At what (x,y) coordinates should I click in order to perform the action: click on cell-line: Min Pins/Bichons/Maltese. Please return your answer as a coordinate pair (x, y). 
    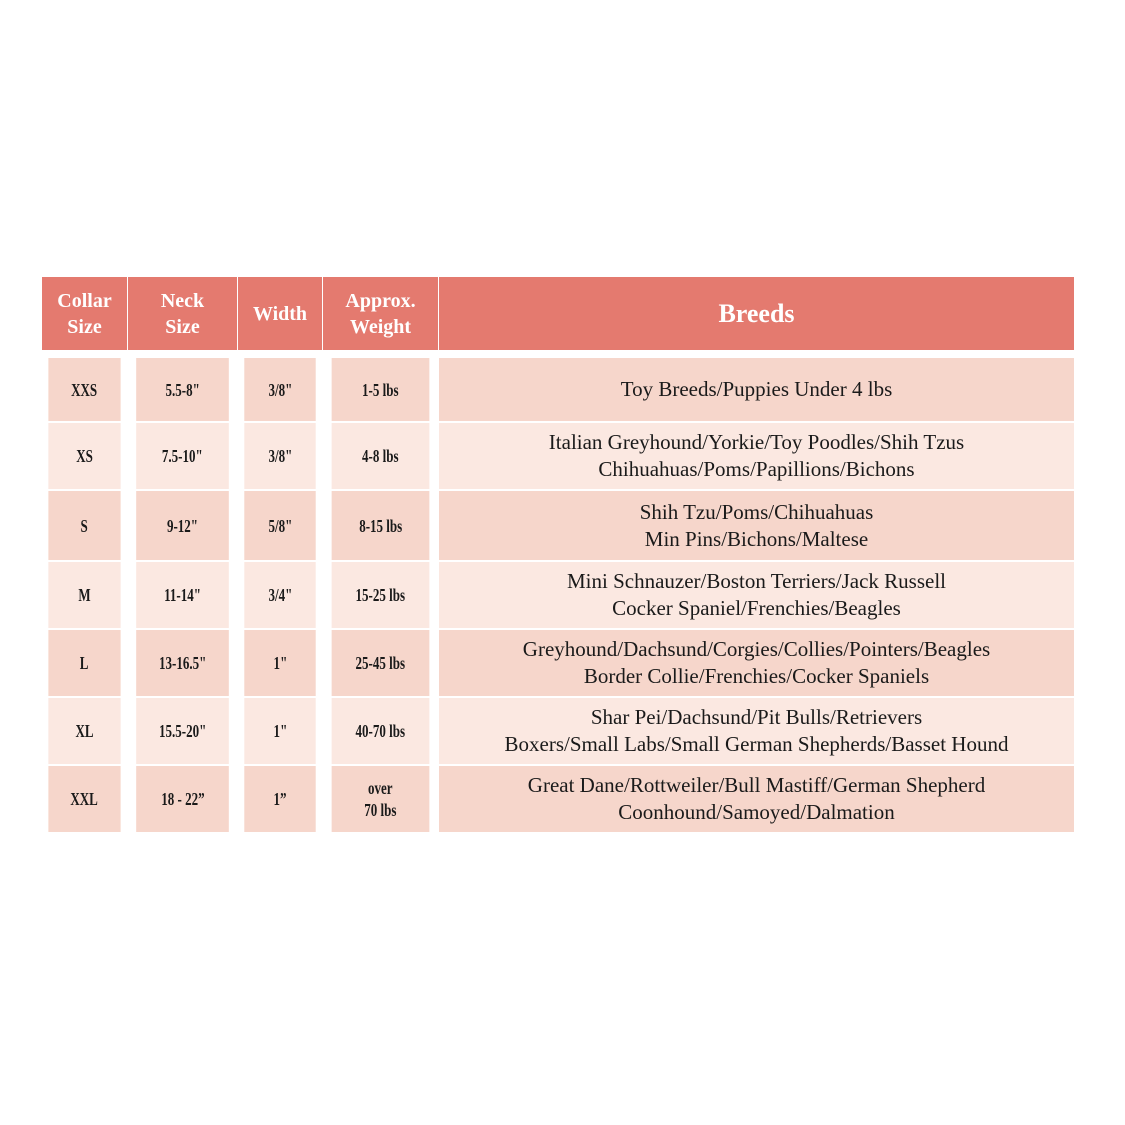
    Looking at the image, I should click on (756, 538).